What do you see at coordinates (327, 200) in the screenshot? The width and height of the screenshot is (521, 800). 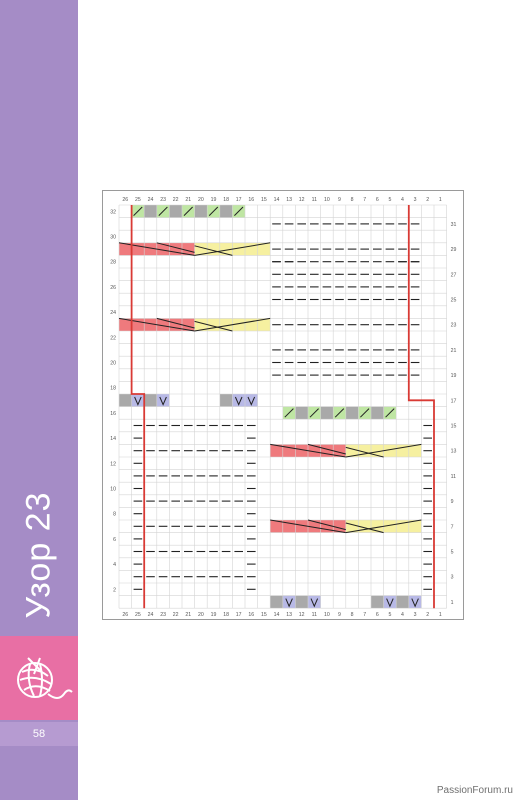 I see `column-label-top: 10` at bounding box center [327, 200].